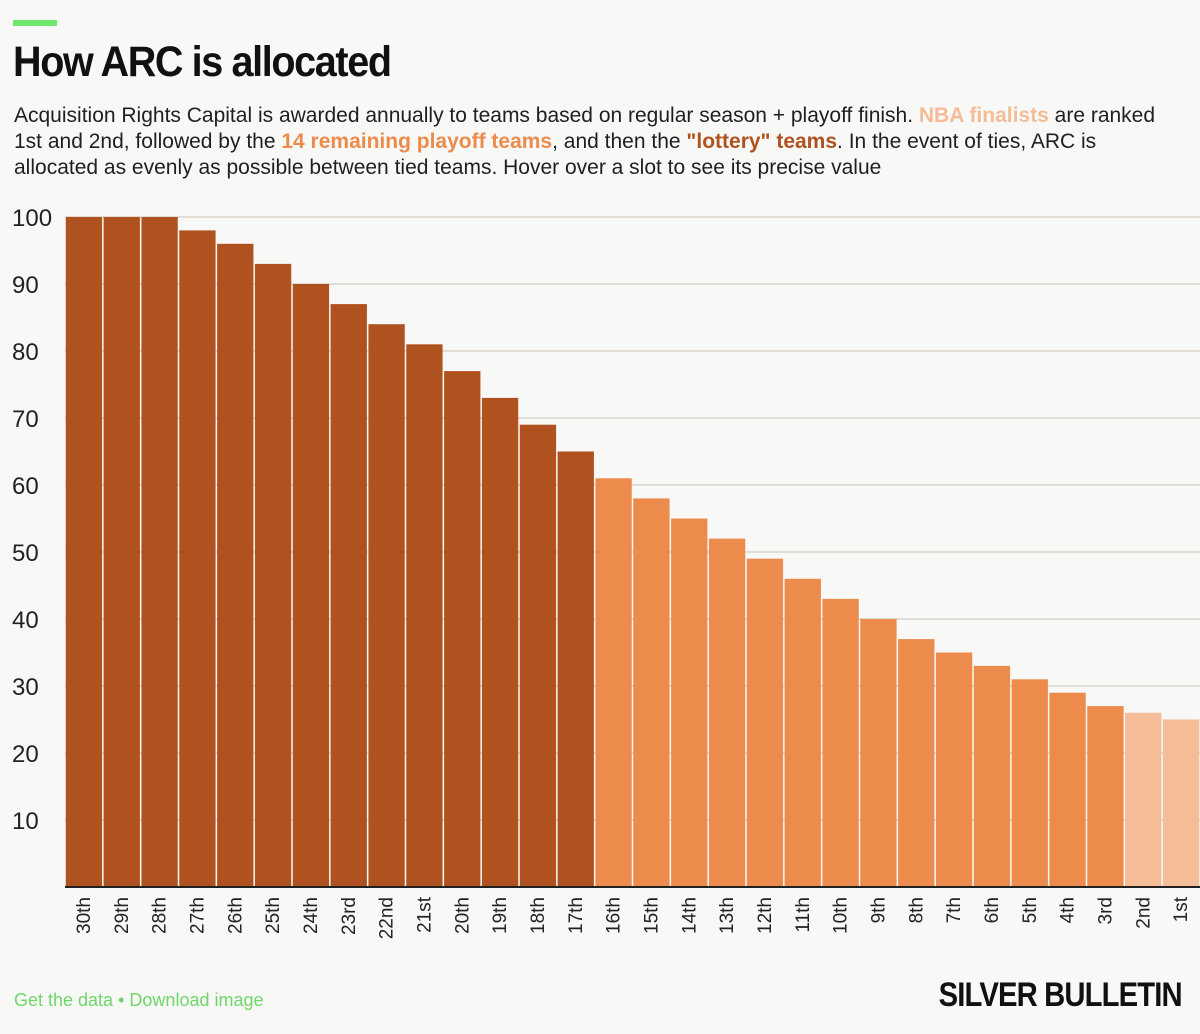 This screenshot has width=1200, height=1034. What do you see at coordinates (841, 915) in the screenshot?
I see `x-tick-label: 10th` at bounding box center [841, 915].